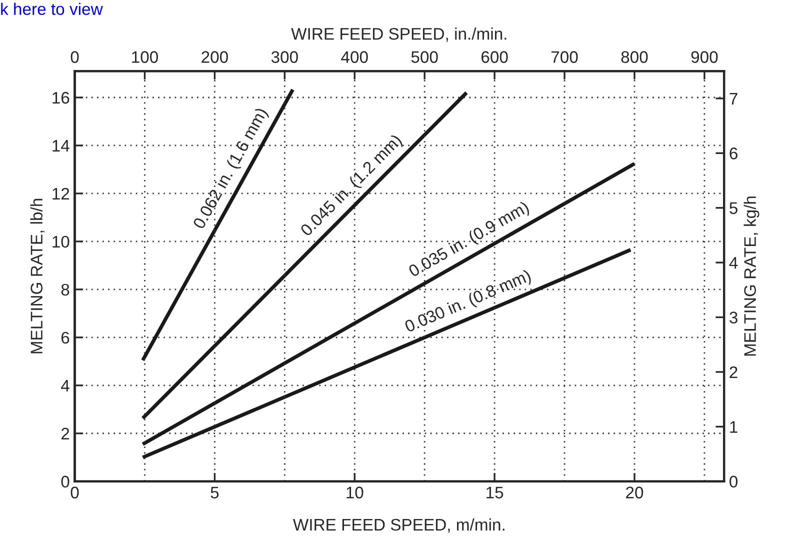 This screenshot has height=547, width=787. I want to click on y2-tick-label: 7, so click(734, 98).